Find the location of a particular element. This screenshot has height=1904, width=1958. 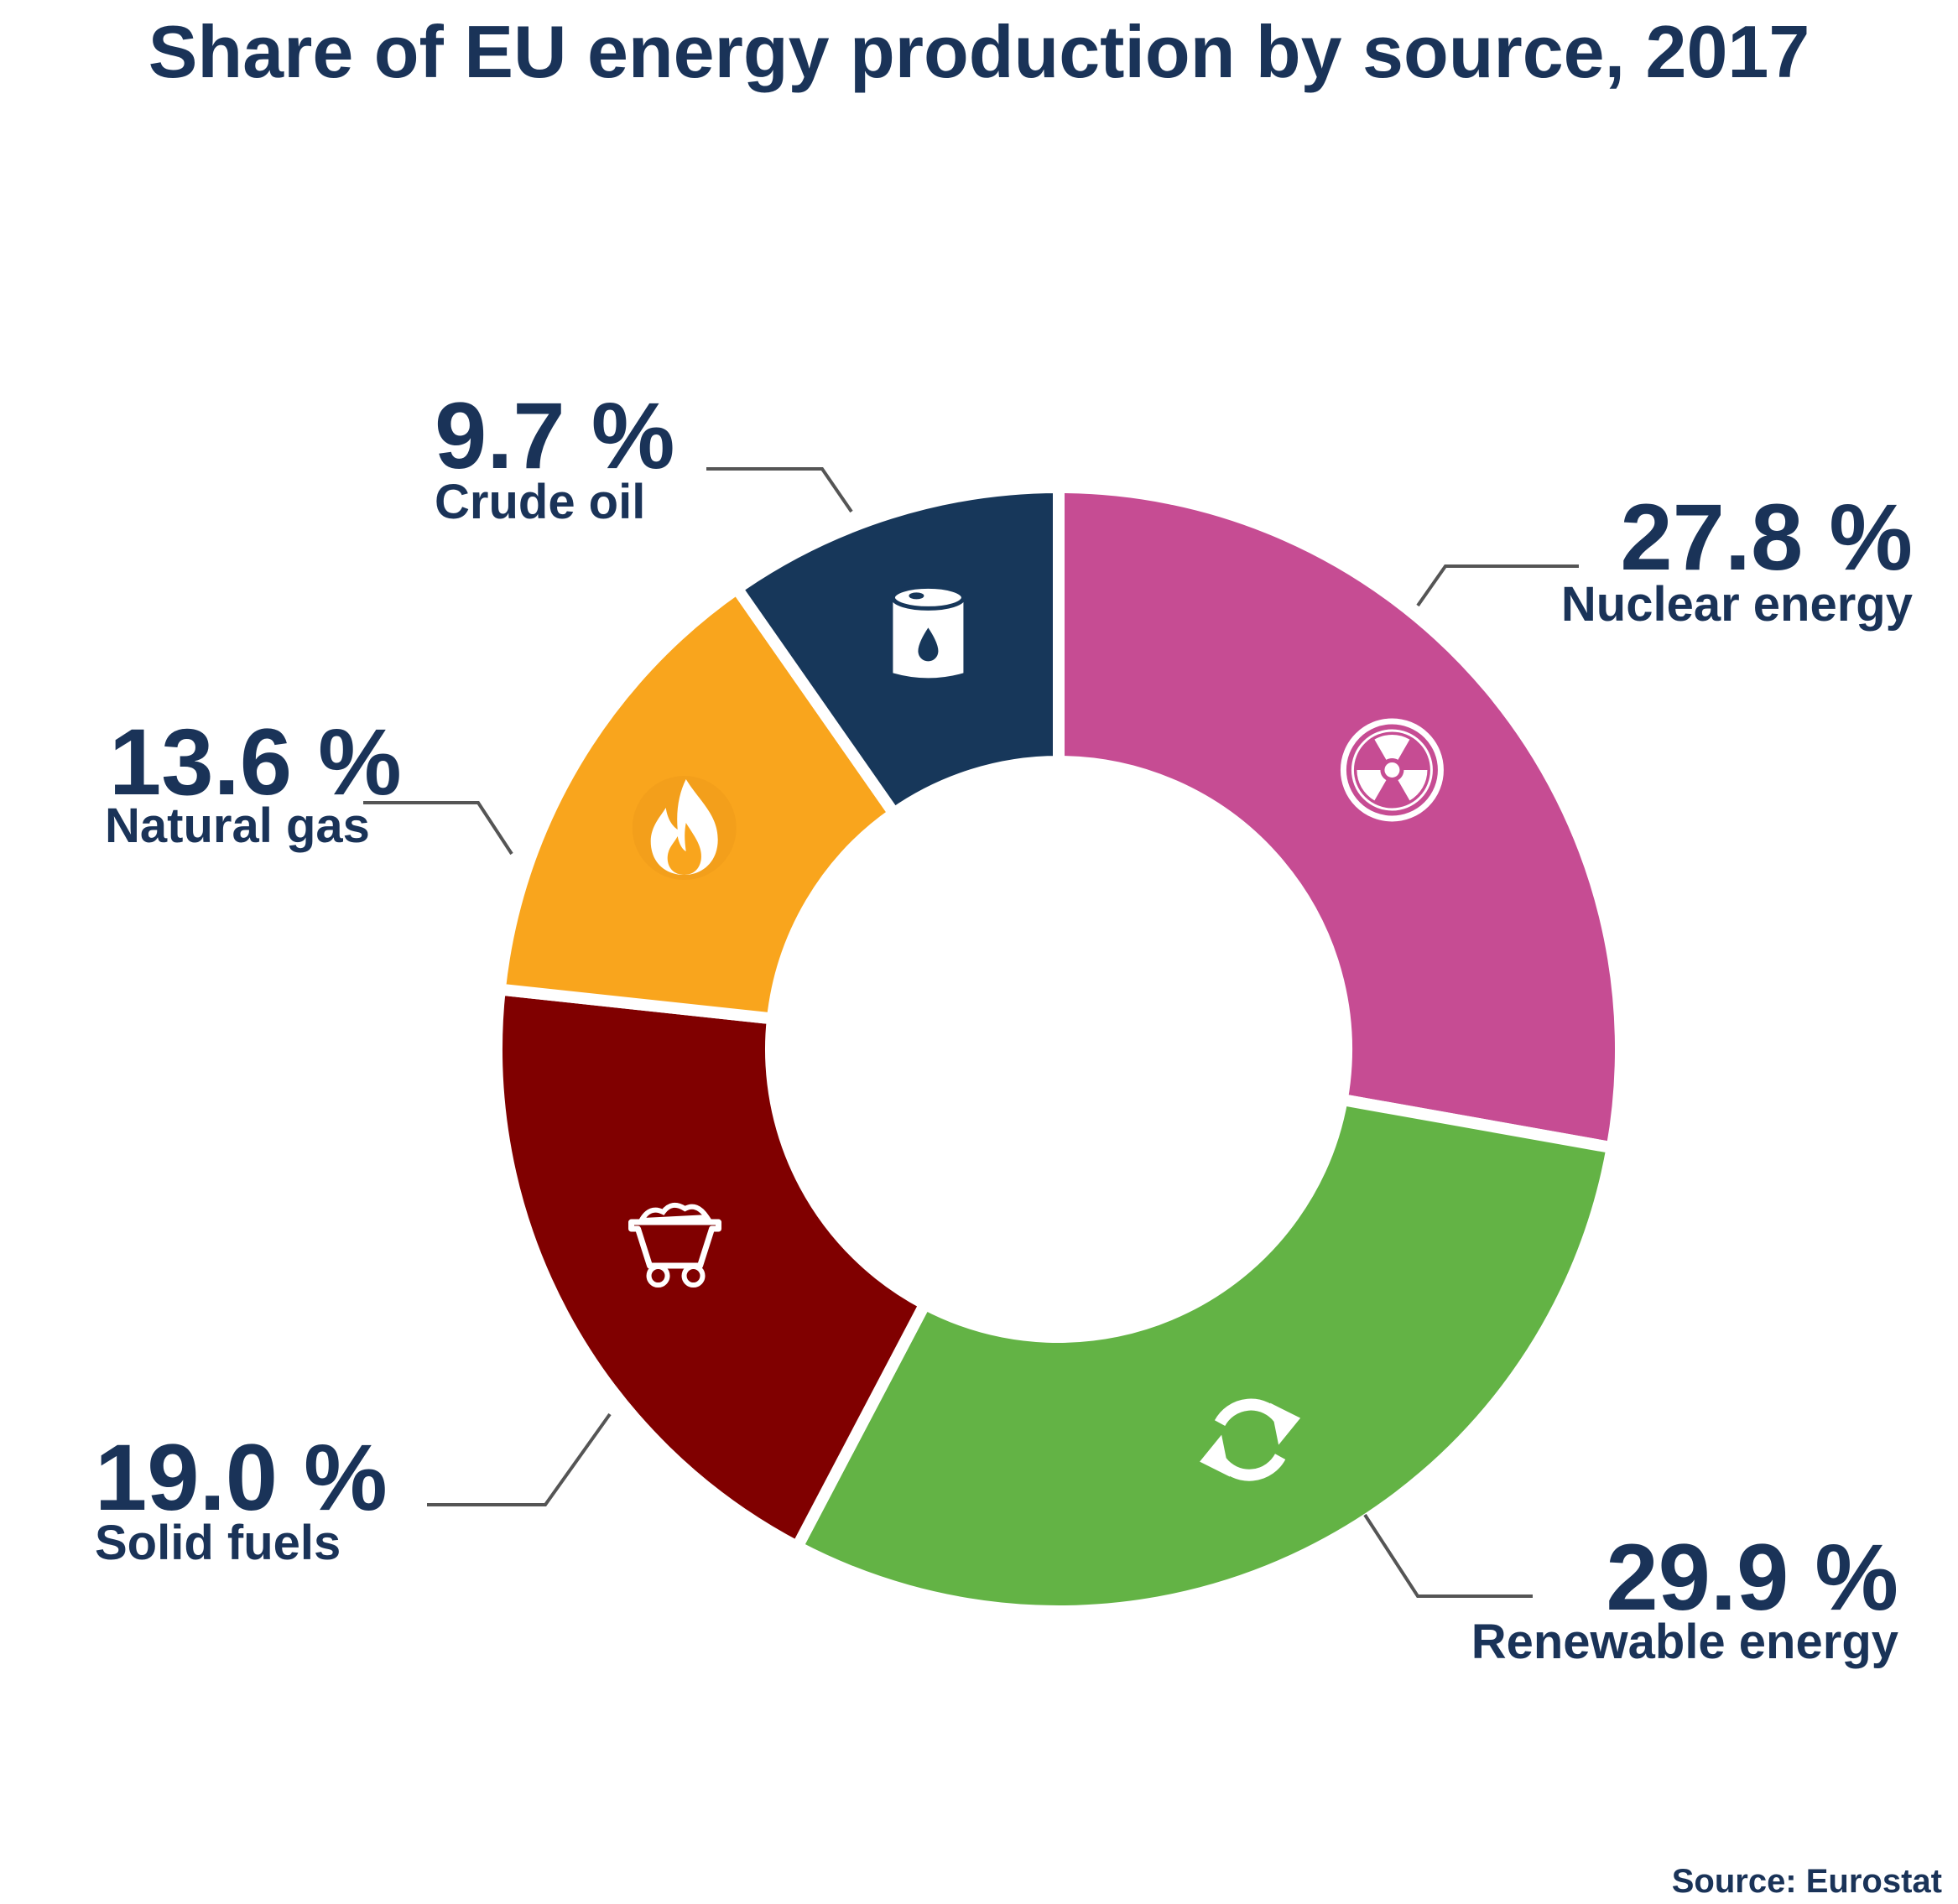

leader-line-renewable-energy is located at coordinates (1448, 1555).